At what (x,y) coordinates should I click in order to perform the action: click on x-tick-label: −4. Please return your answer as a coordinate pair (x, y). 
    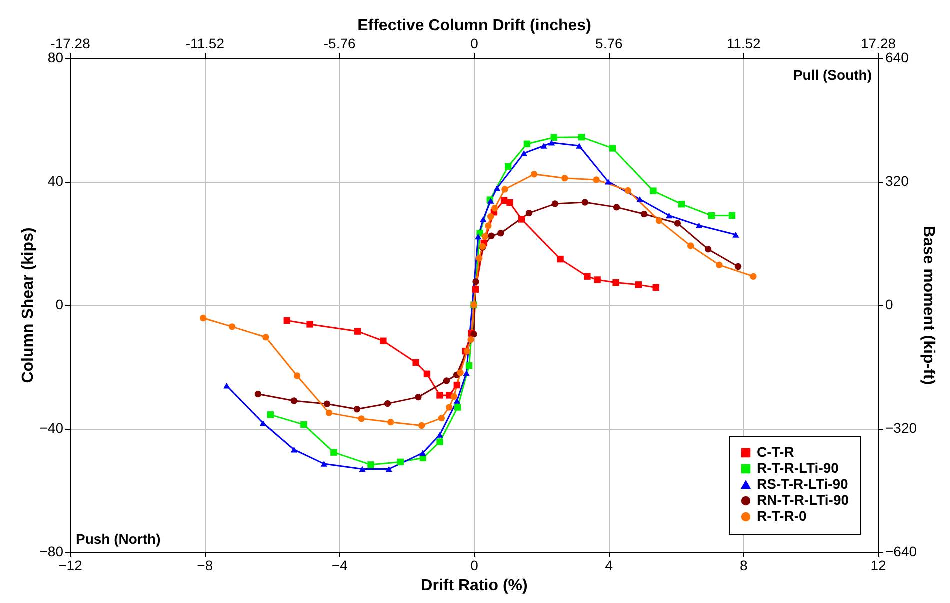
    Looking at the image, I should click on (340, 566).